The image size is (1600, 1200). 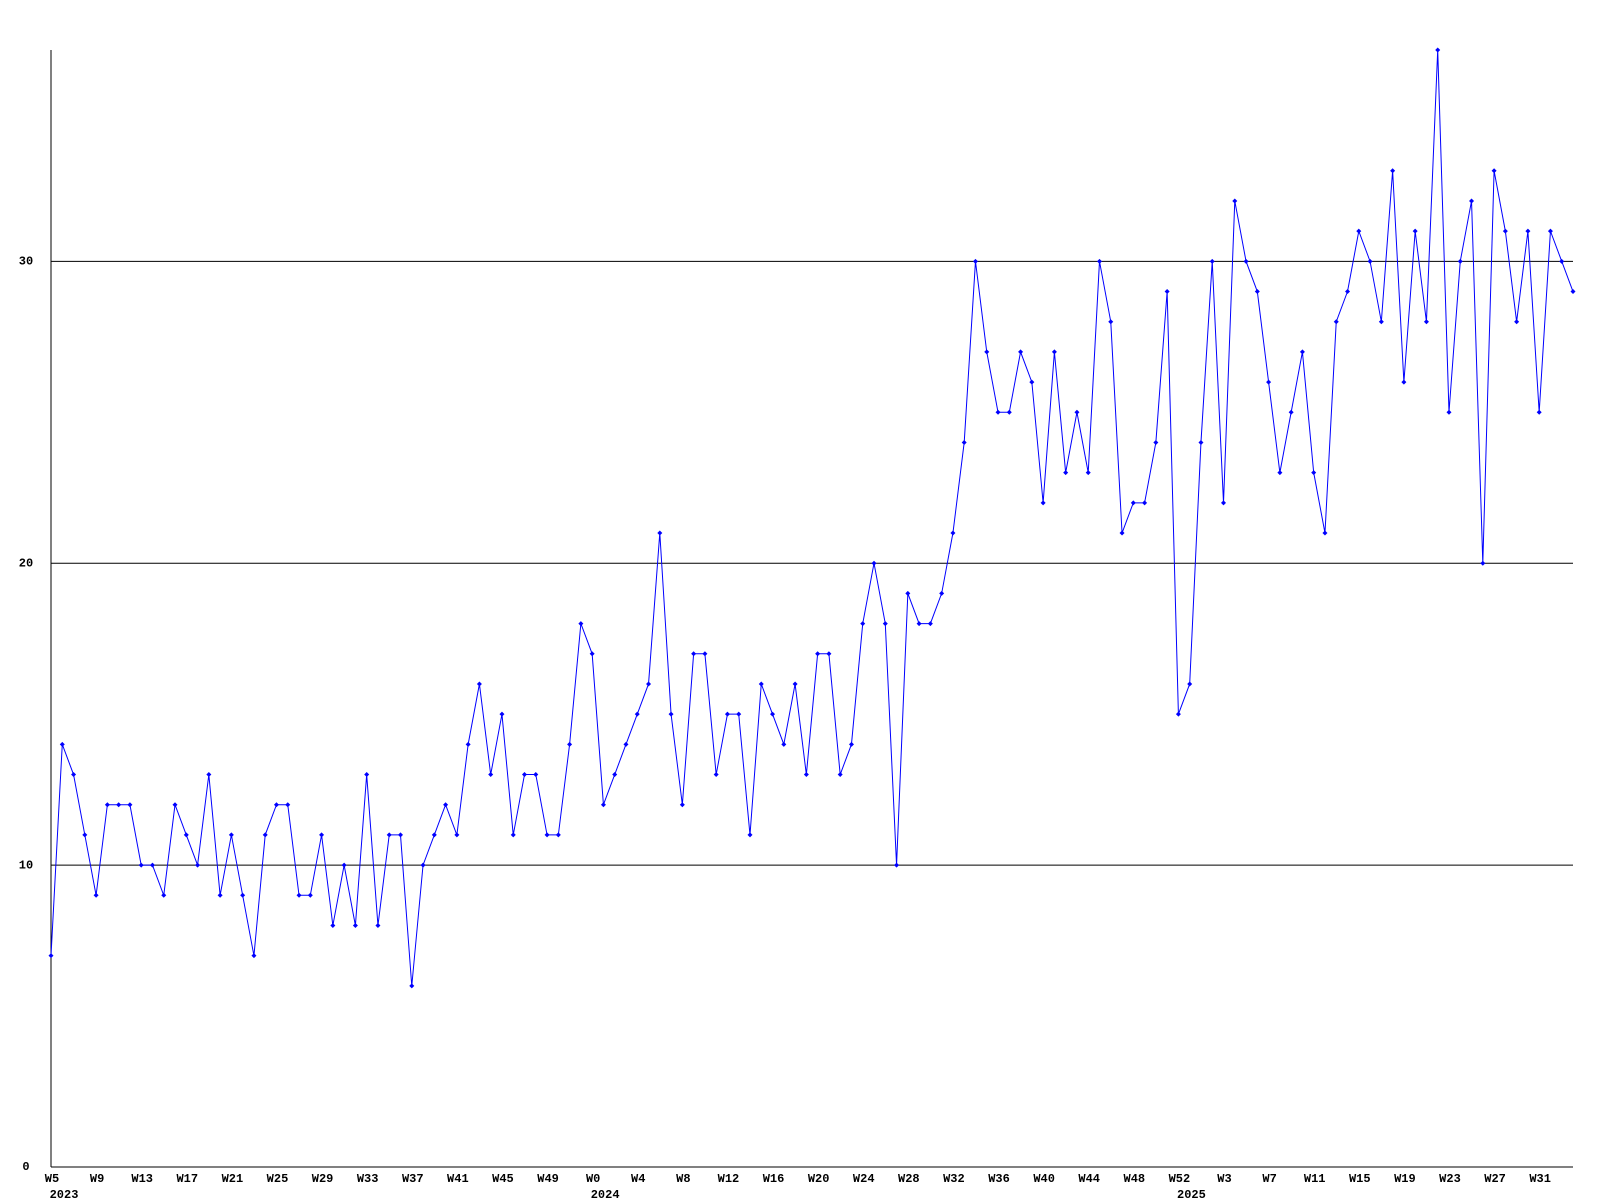 I want to click on x-tick-label: W32, so click(x=954, y=1179).